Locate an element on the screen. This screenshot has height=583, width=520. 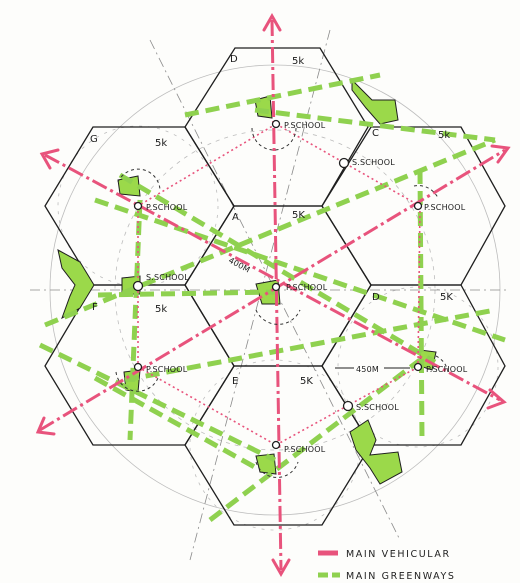
legend: MAIN VEHICULAR MAIN GREENWAYS is located at coordinates (387, 565).